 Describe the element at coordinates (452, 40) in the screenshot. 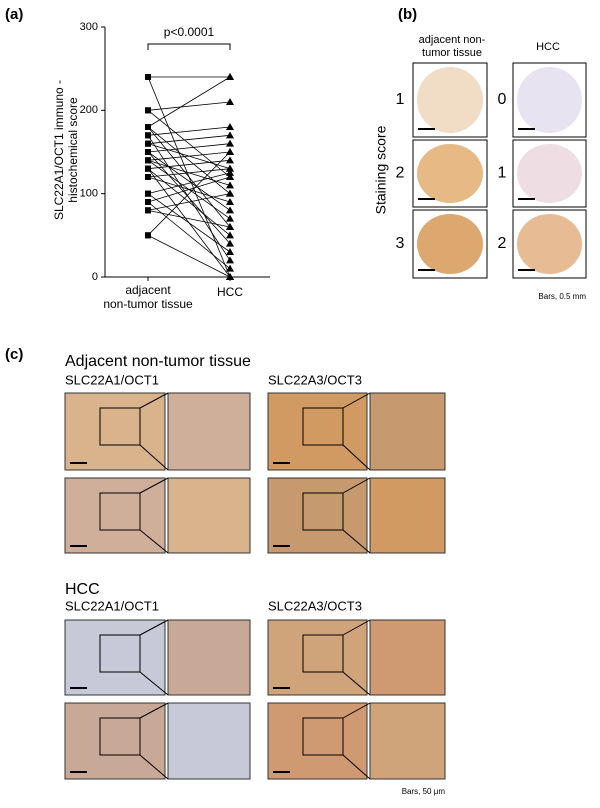

I see `column-header: adjacent non-` at that location.